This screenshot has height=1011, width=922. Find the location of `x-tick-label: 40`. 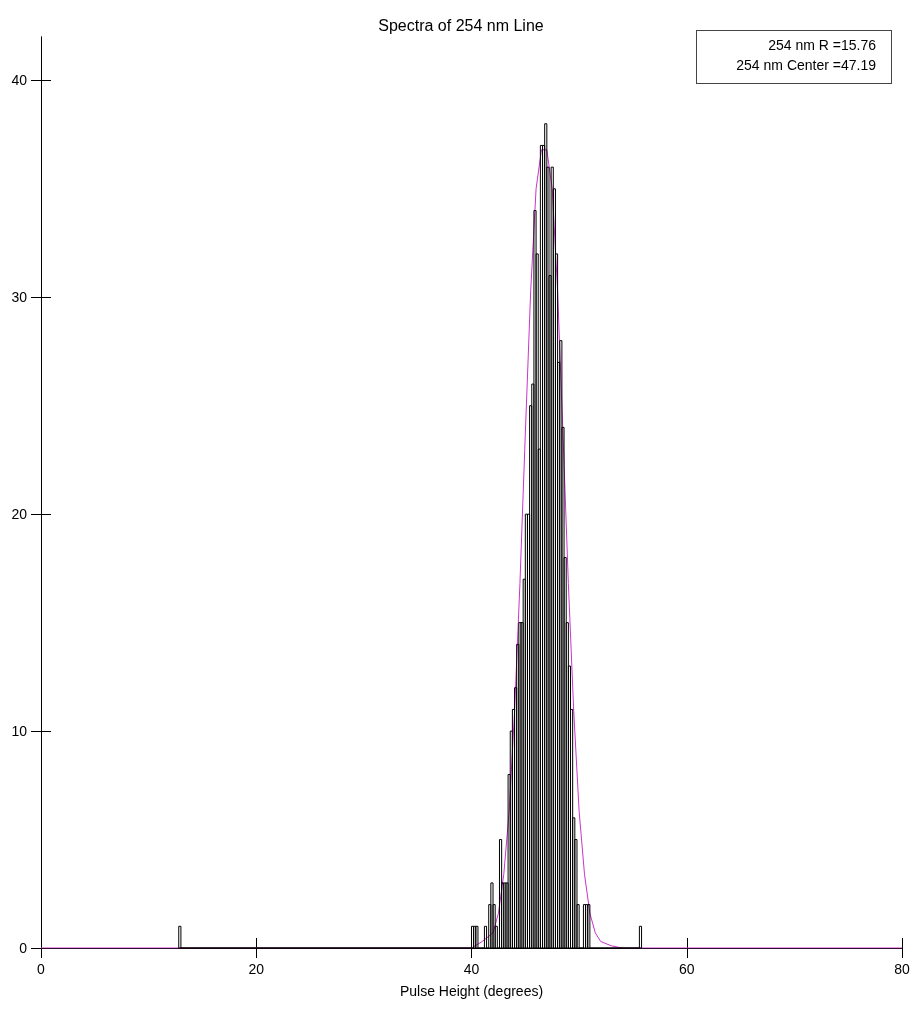

x-tick-label: 40 is located at coordinates (471, 969).